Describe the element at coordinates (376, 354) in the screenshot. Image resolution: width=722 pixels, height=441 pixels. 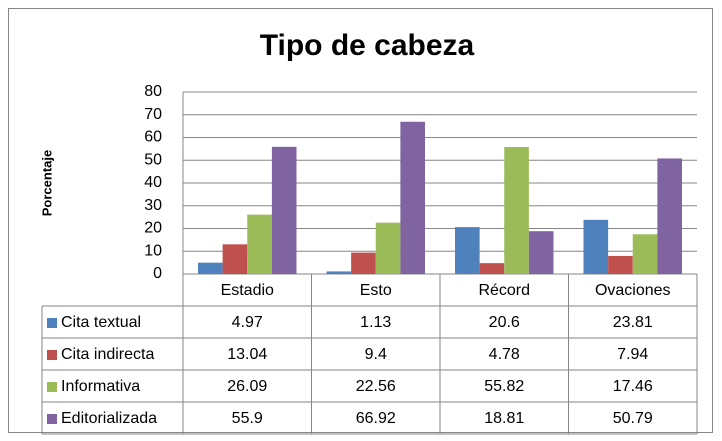
I see `table-value: 9.4` at that location.